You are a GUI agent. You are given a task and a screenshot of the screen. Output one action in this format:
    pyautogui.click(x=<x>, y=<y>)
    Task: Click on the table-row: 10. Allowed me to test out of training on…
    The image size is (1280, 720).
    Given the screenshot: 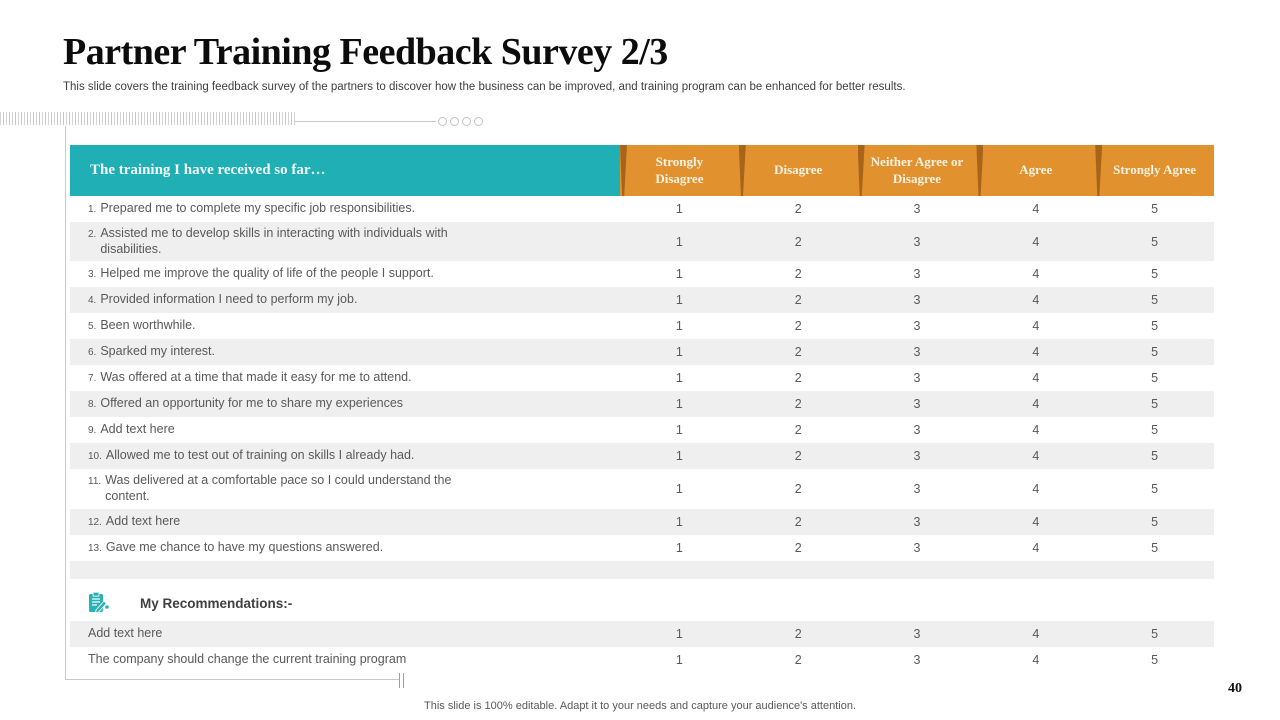 What is the action you would take?
    pyautogui.click(x=642, y=456)
    